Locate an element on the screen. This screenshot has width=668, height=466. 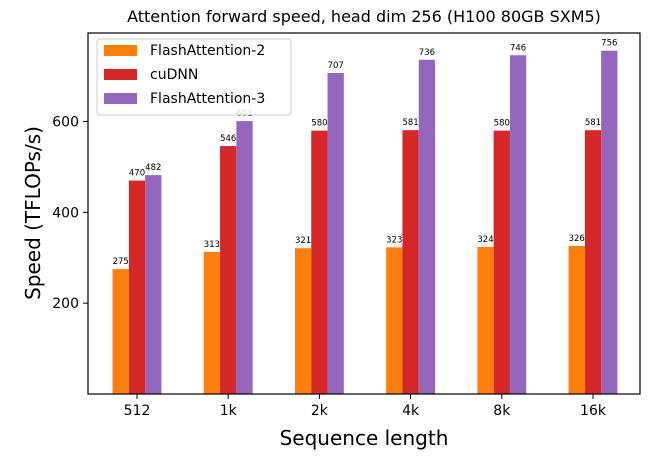
data-label: 321 is located at coordinates (303, 241).